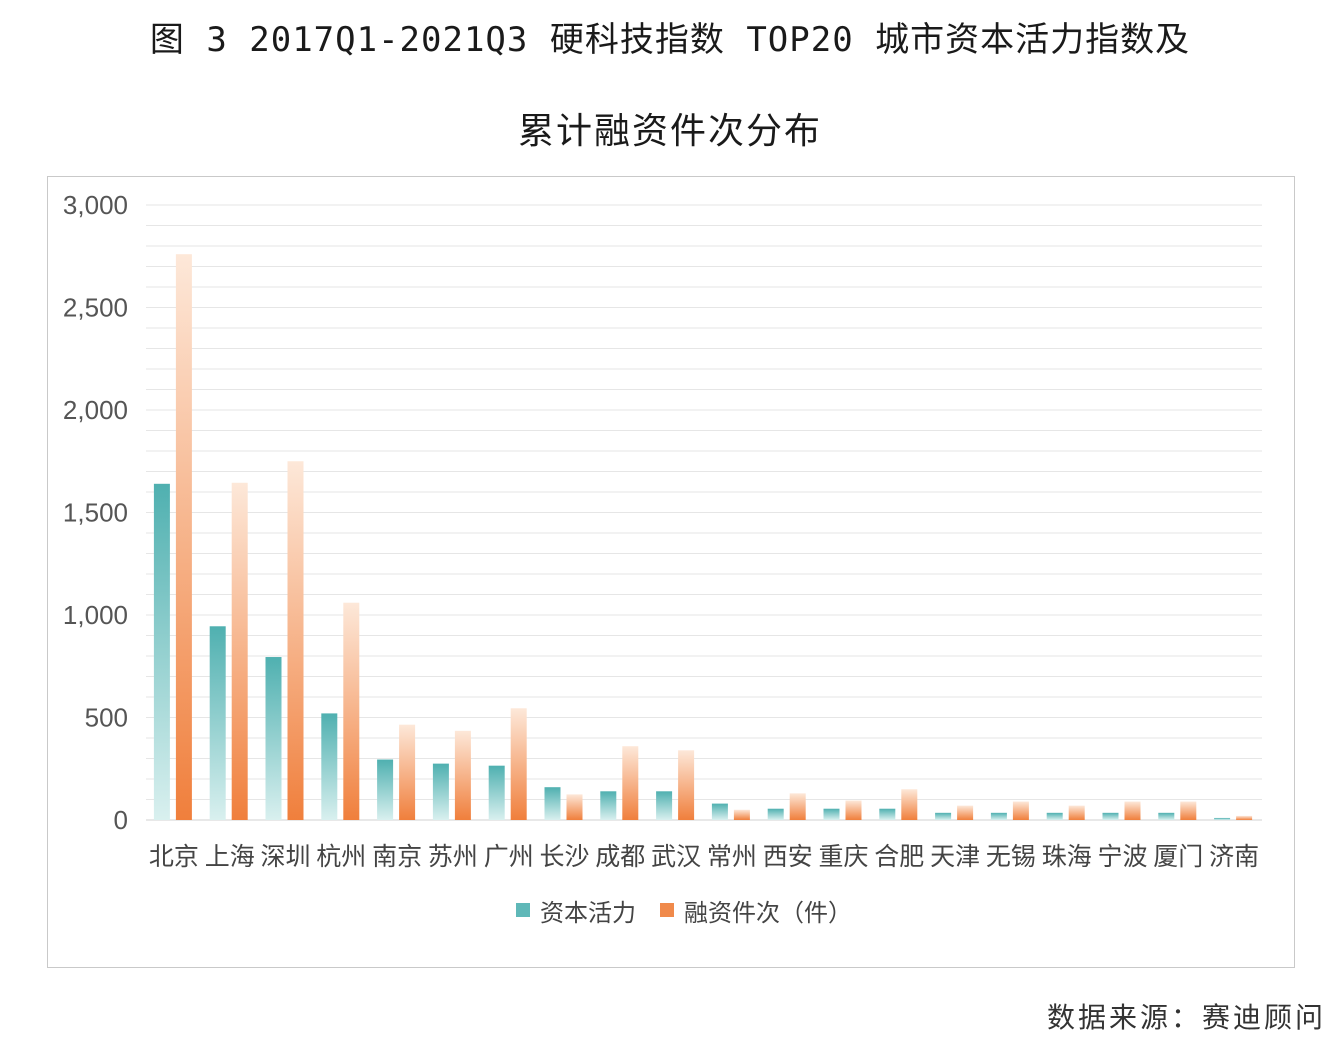 The width and height of the screenshot is (1340, 1042). What do you see at coordinates (676, 856) in the screenshot?
I see `x-tick-label: 武汉` at bounding box center [676, 856].